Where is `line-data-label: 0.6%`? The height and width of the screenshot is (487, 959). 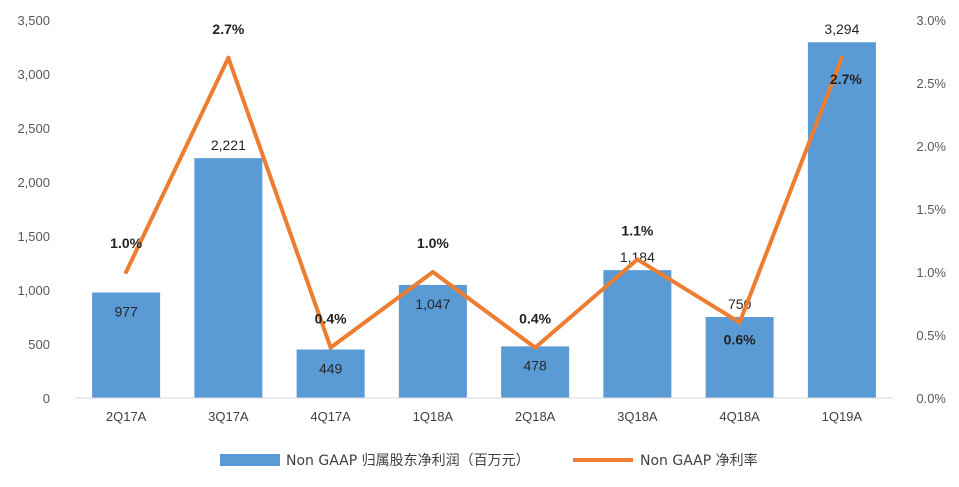
line-data-label: 0.6% is located at coordinates (740, 339).